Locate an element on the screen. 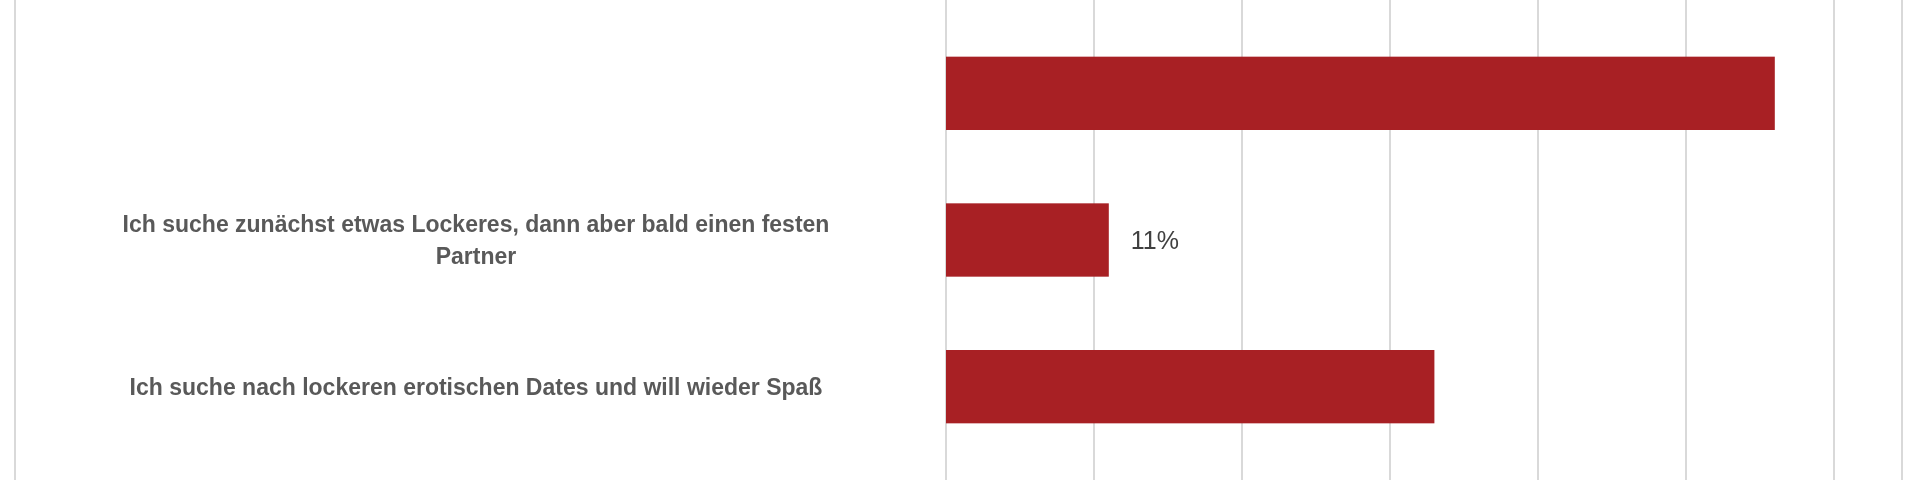 Image resolution: width=1920 pixels, height=480 pixels. y-tick-label: Ich suche nach lockeren erotischen Dates und will wieder Spaß is located at coordinates (476, 386).